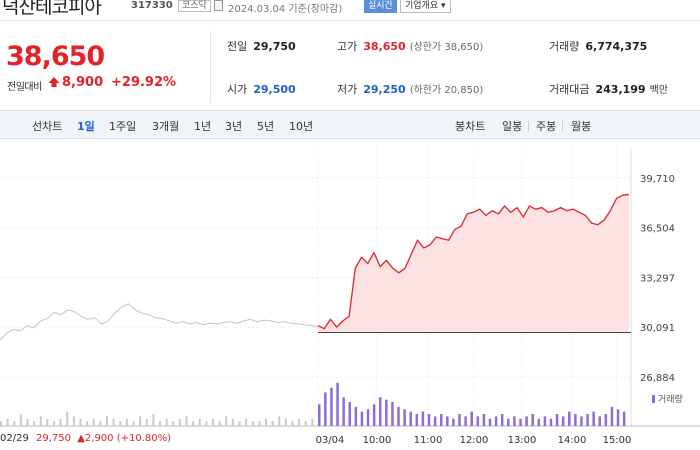  Describe the element at coordinates (81, 438) in the screenshot. I see `prev-day-up-icon: ▲` at that location.